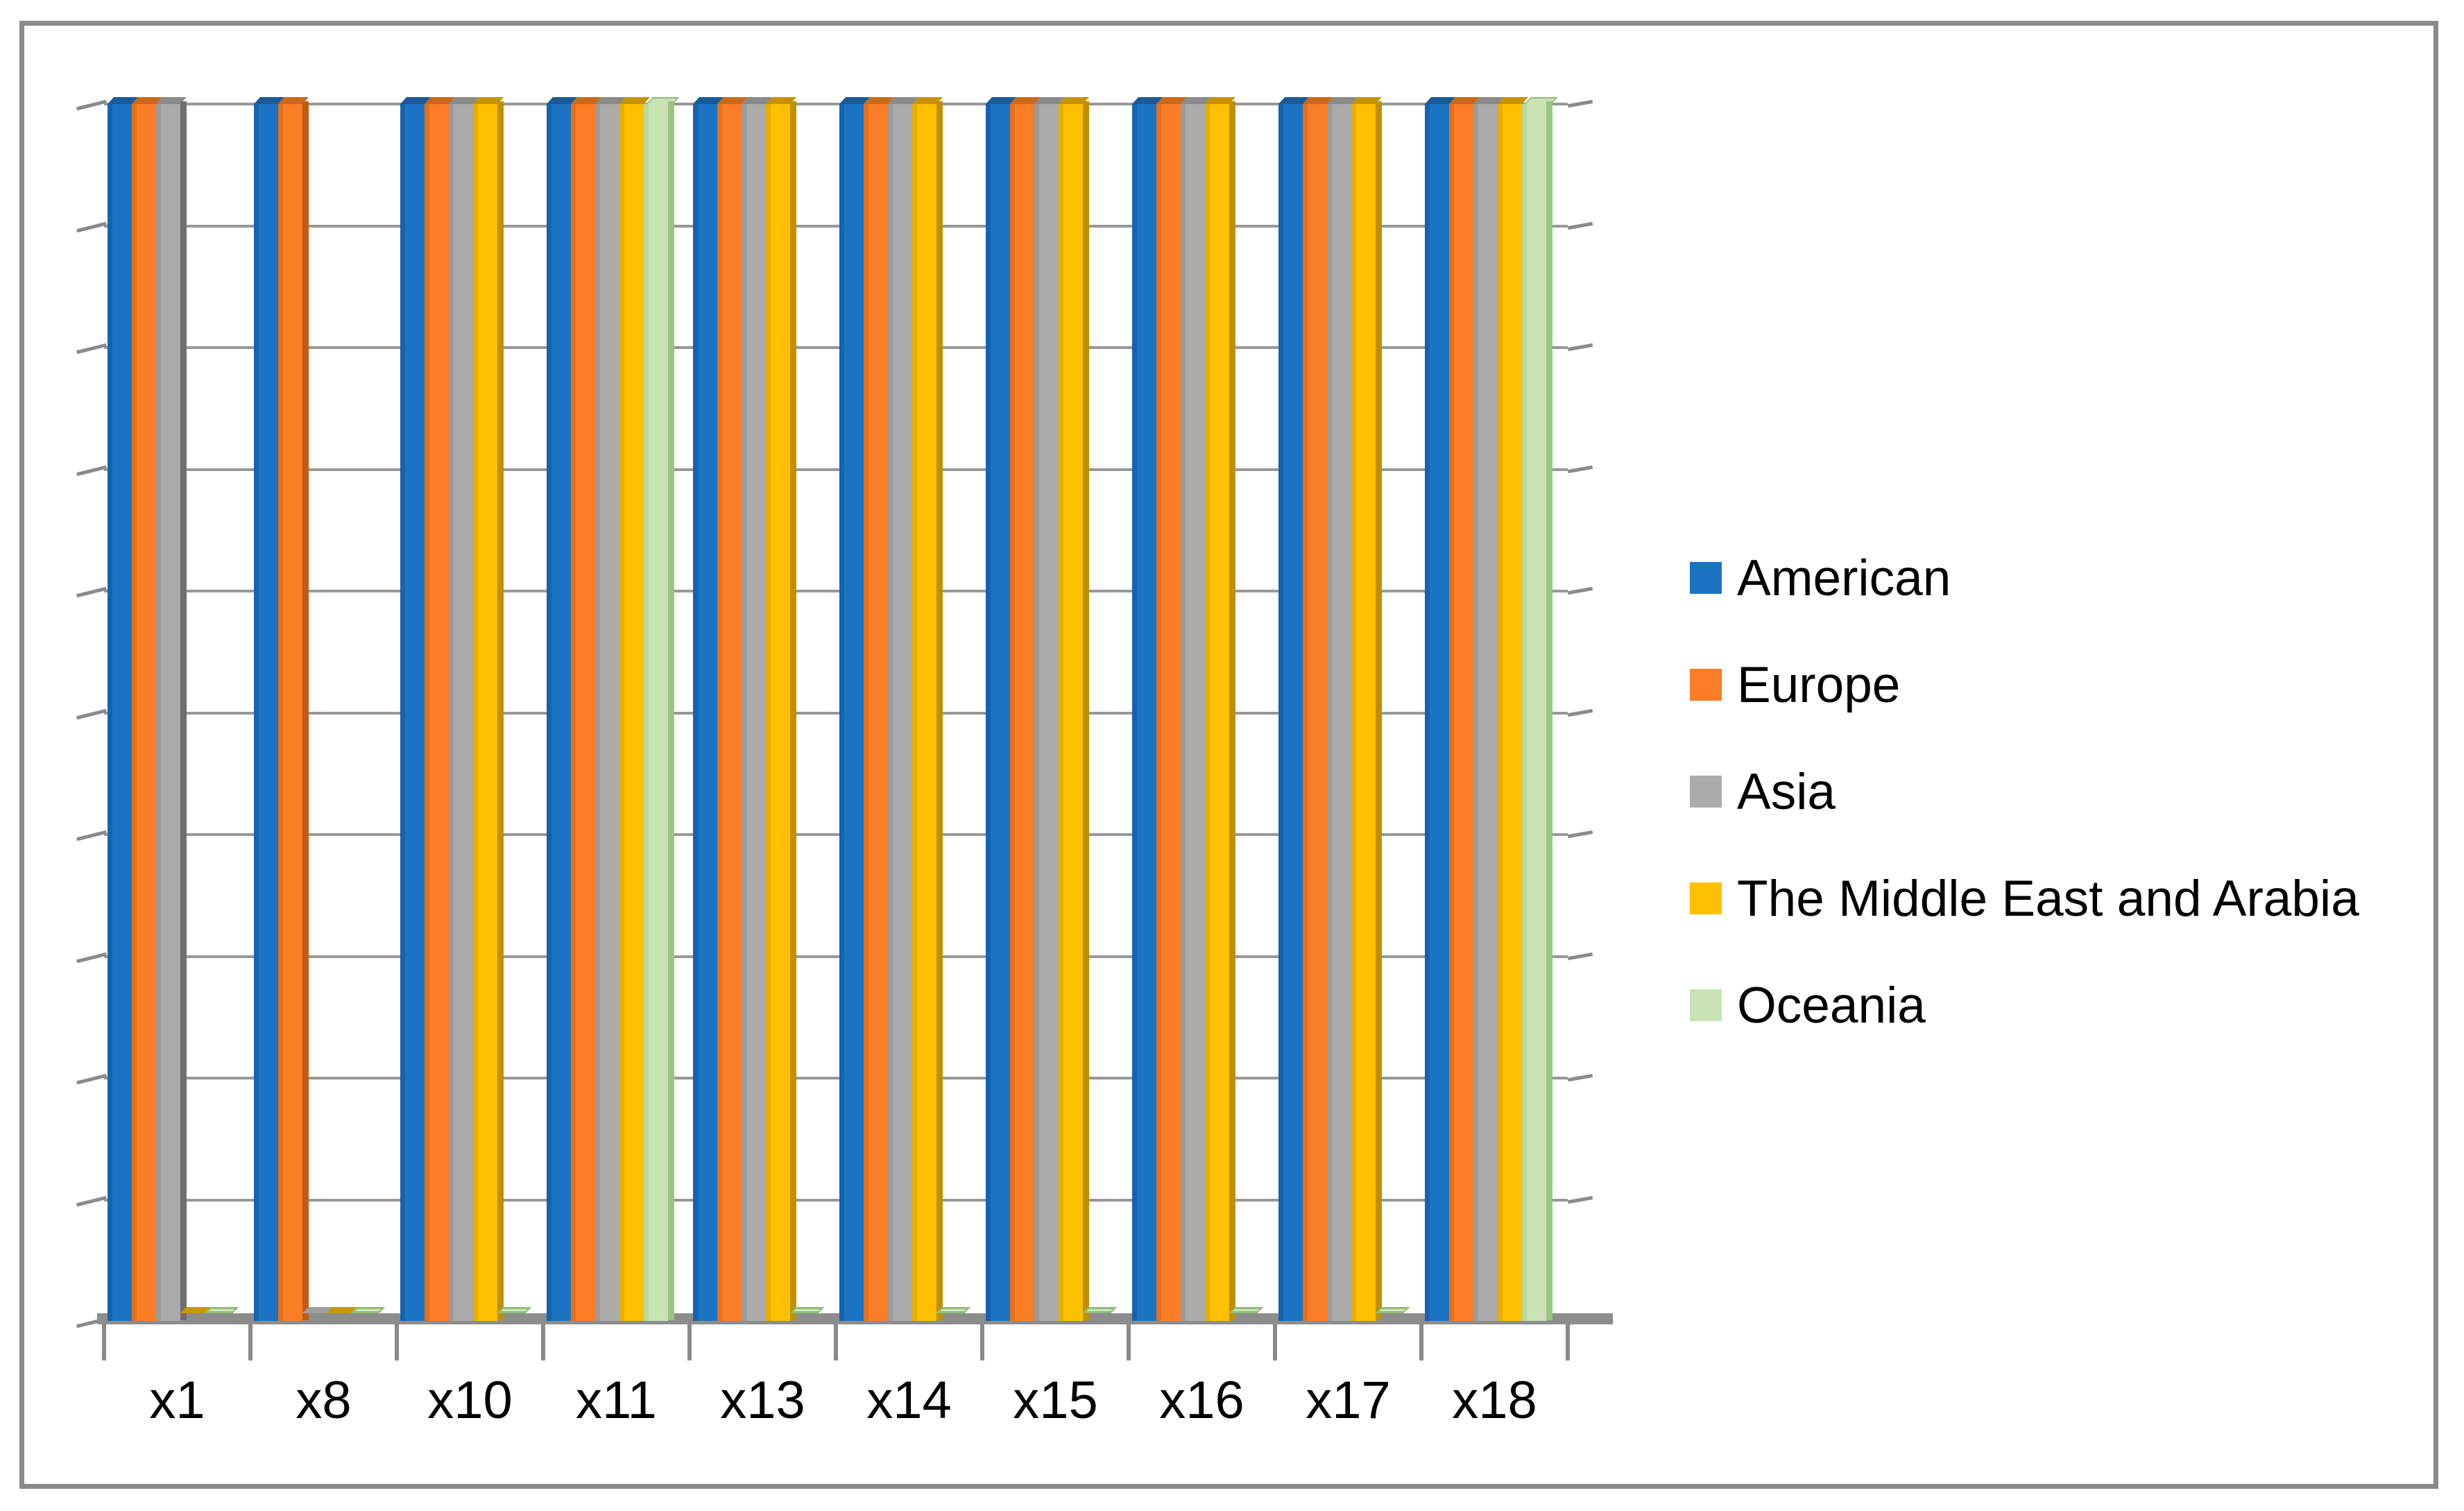 This screenshot has width=2464, height=1511. I want to click on bar-side-oceania-x18, so click(1549, 711).